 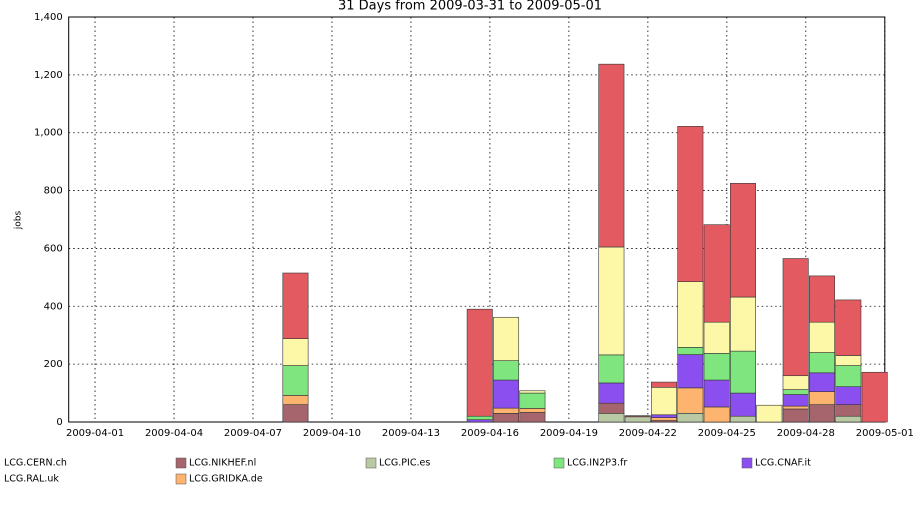 I want to click on legend-label: LCG.PIC.es, so click(x=404, y=463).